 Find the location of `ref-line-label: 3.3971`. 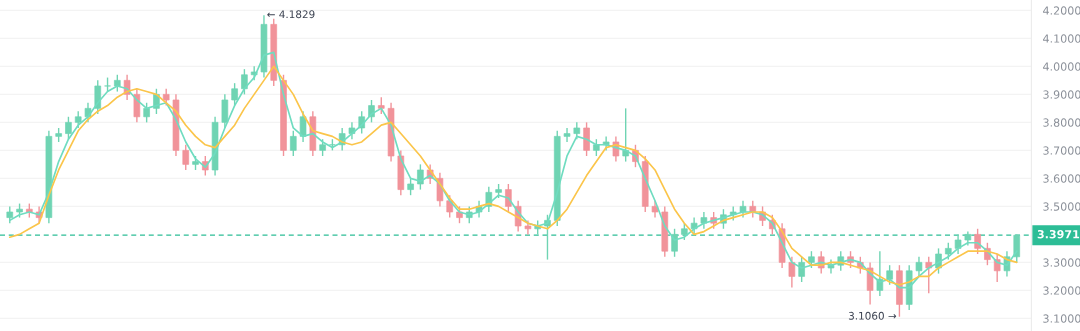

ref-line-label: 3.3971 is located at coordinates (1058, 234).